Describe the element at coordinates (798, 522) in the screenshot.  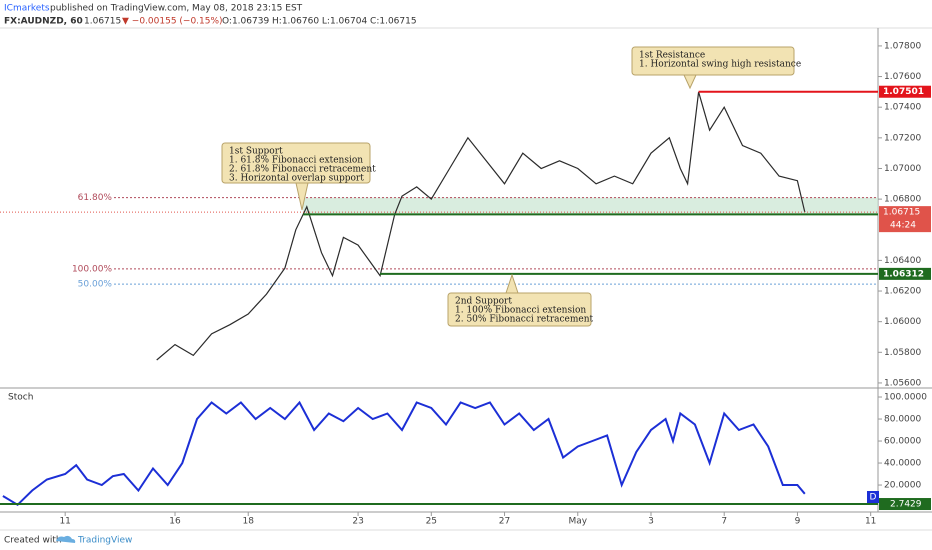
I see `x-tick-label: 9` at that location.